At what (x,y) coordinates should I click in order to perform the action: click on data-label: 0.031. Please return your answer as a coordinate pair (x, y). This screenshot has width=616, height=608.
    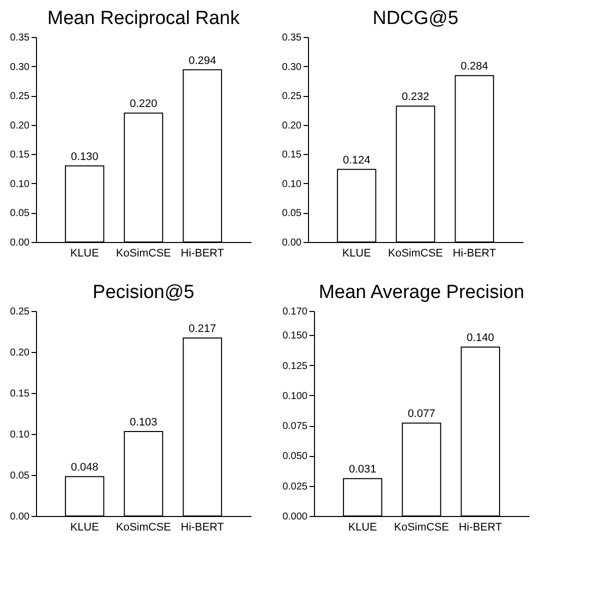
    Looking at the image, I should click on (362, 470).